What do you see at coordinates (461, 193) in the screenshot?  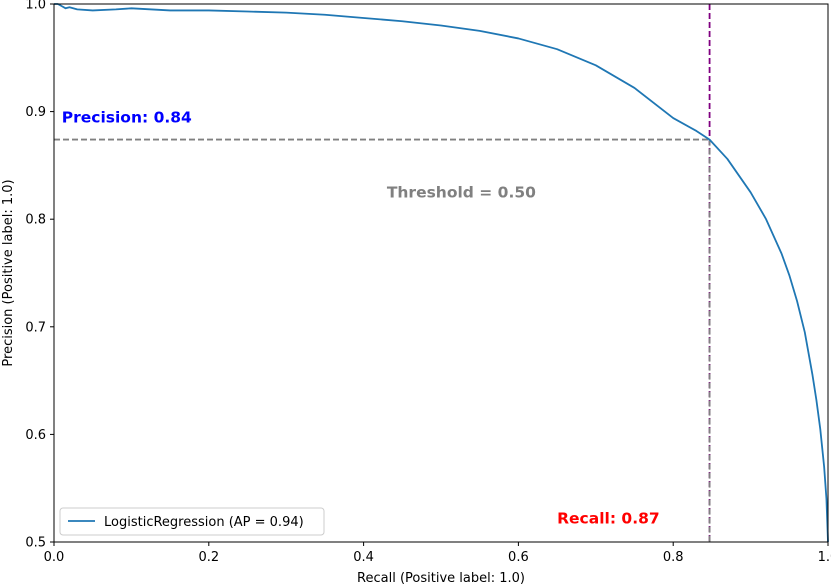 I see `threshold-annotation: Threshold = 0.50` at bounding box center [461, 193].